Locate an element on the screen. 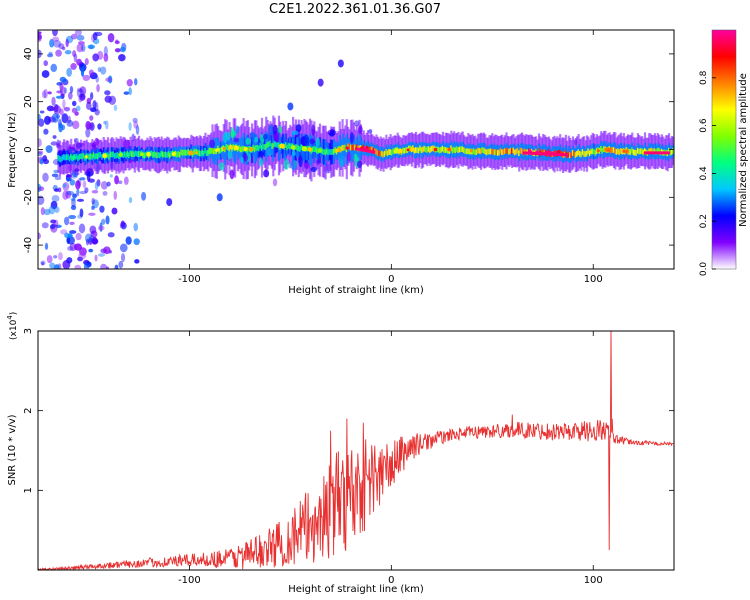 The height and width of the screenshot is (600, 750). spectrogram-feature-blob is located at coordinates (169, 202).